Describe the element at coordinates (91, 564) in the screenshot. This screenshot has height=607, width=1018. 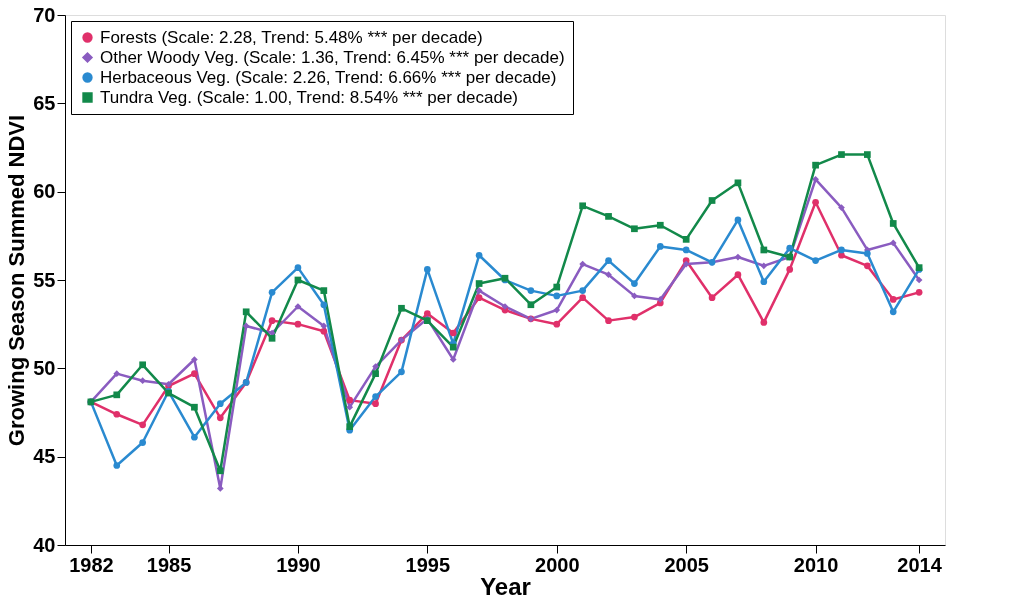
I see `x-tick-label: 1982` at that location.